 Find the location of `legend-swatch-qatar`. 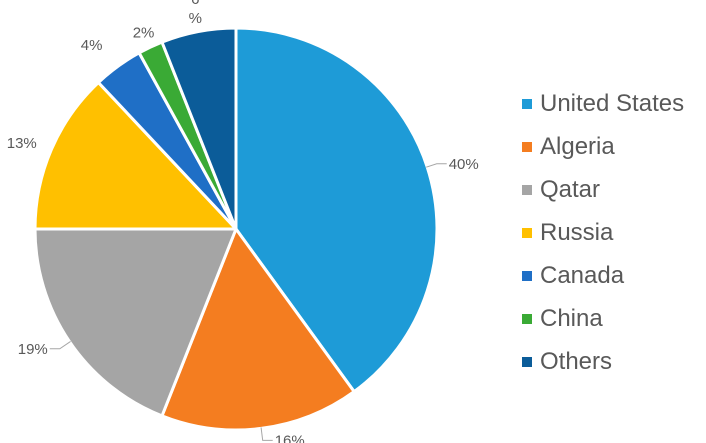

legend-swatch-qatar is located at coordinates (527, 189).